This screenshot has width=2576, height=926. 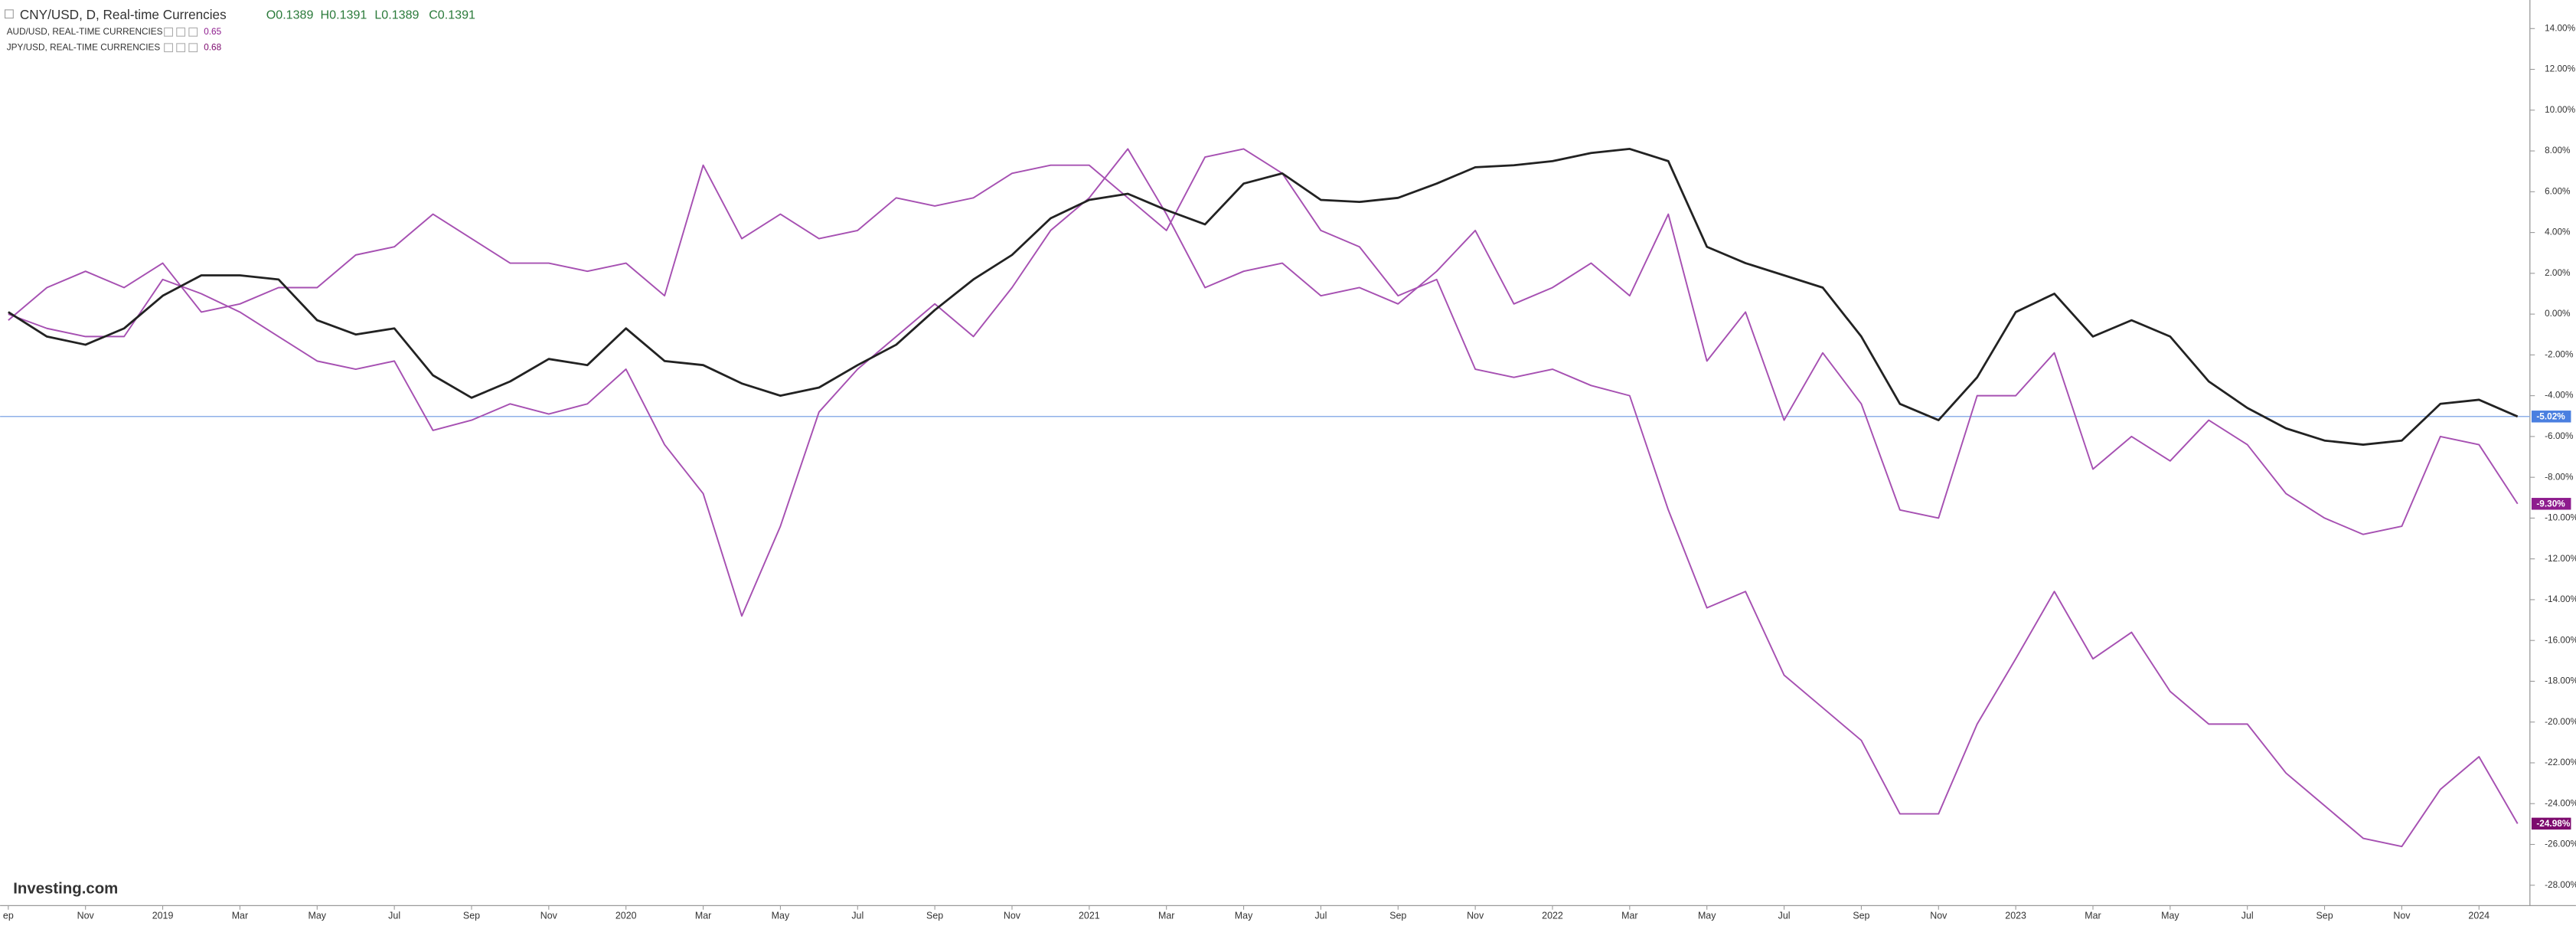 I want to click on last-value-tag: -9.30%, so click(x=2551, y=504).